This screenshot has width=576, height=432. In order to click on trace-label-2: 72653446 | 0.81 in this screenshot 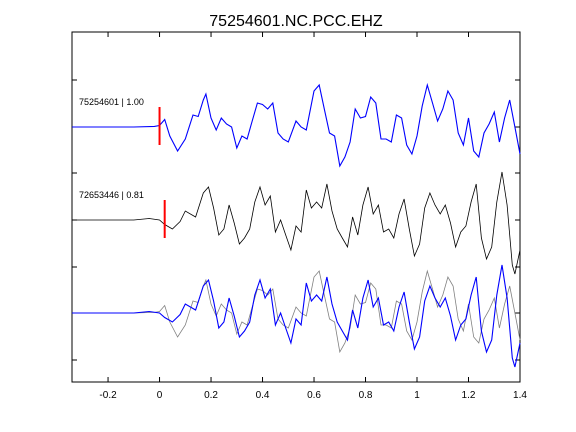, I will do `click(111, 195)`.